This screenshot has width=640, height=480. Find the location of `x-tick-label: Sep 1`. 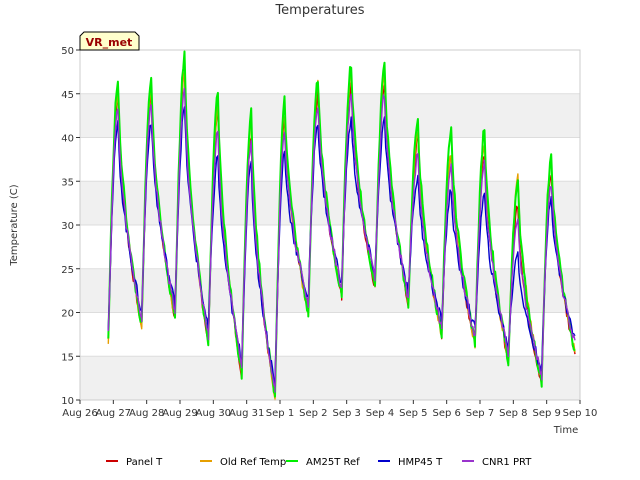

x-tick-label: Sep 1 is located at coordinates (280, 413).